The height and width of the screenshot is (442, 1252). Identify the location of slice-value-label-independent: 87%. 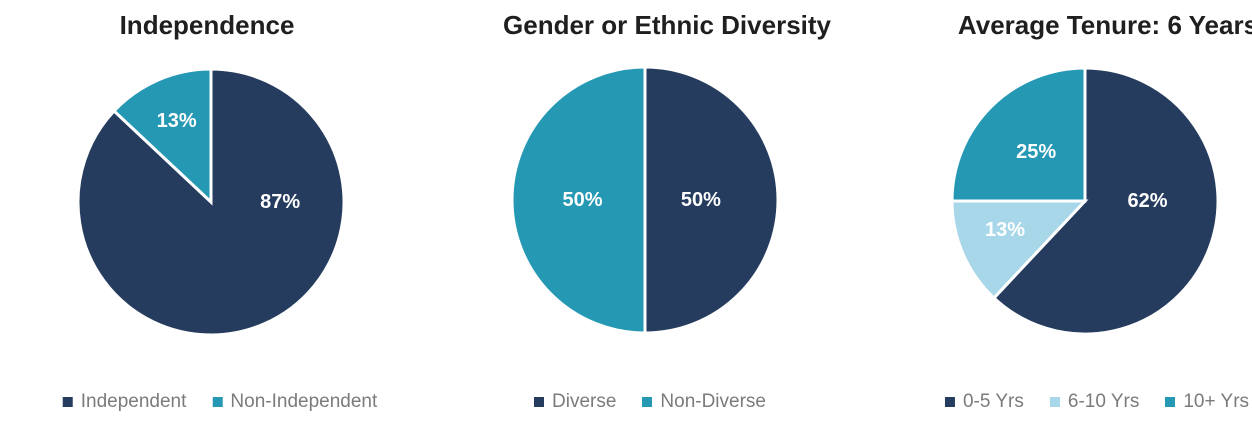
(280, 202).